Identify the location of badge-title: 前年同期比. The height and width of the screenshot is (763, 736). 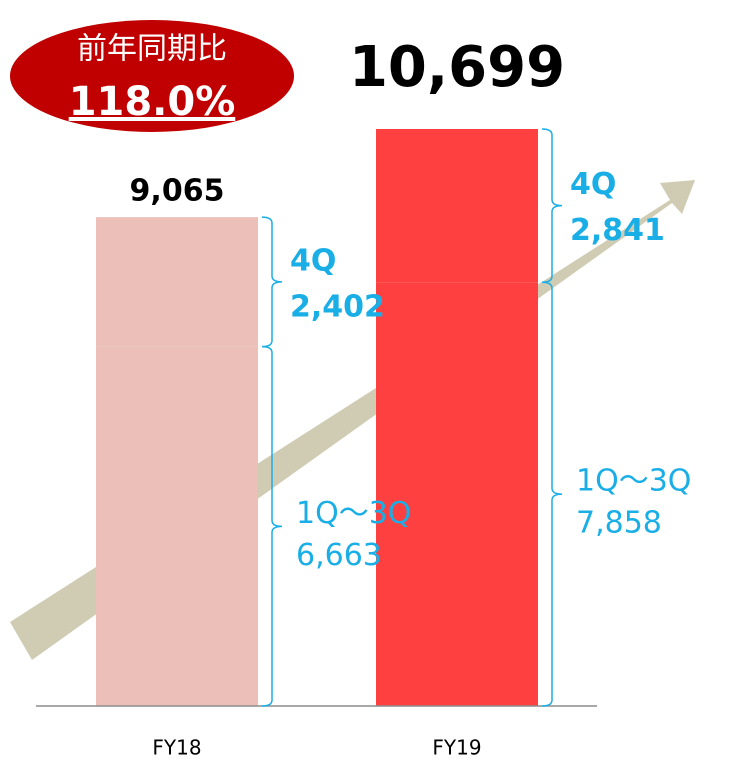
(152, 49).